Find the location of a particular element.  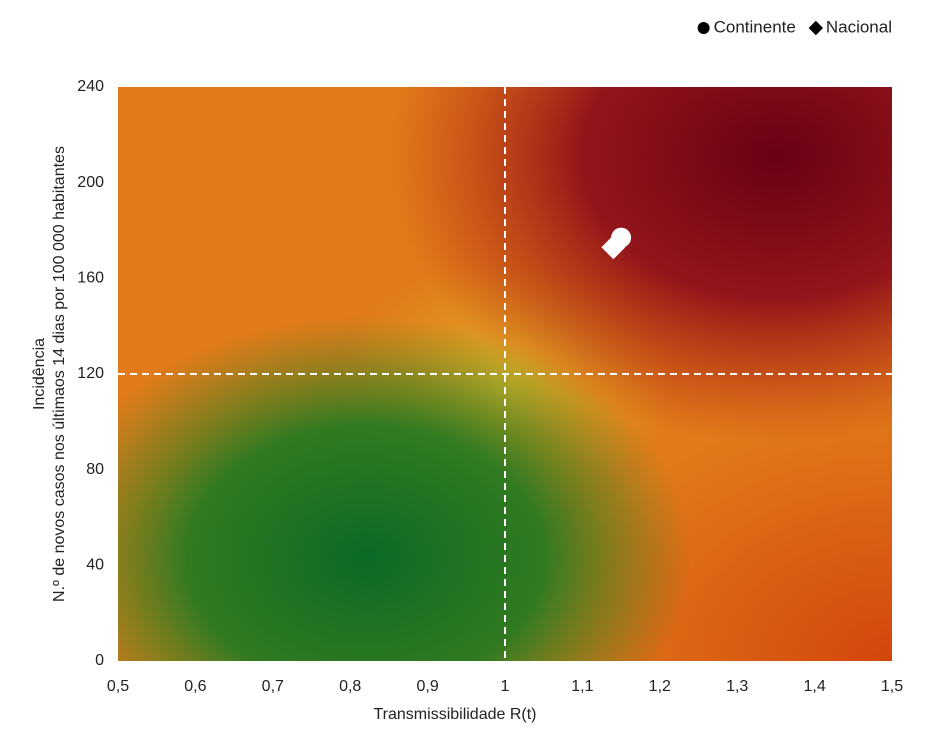

y-tick-label: 240 is located at coordinates (90, 86).